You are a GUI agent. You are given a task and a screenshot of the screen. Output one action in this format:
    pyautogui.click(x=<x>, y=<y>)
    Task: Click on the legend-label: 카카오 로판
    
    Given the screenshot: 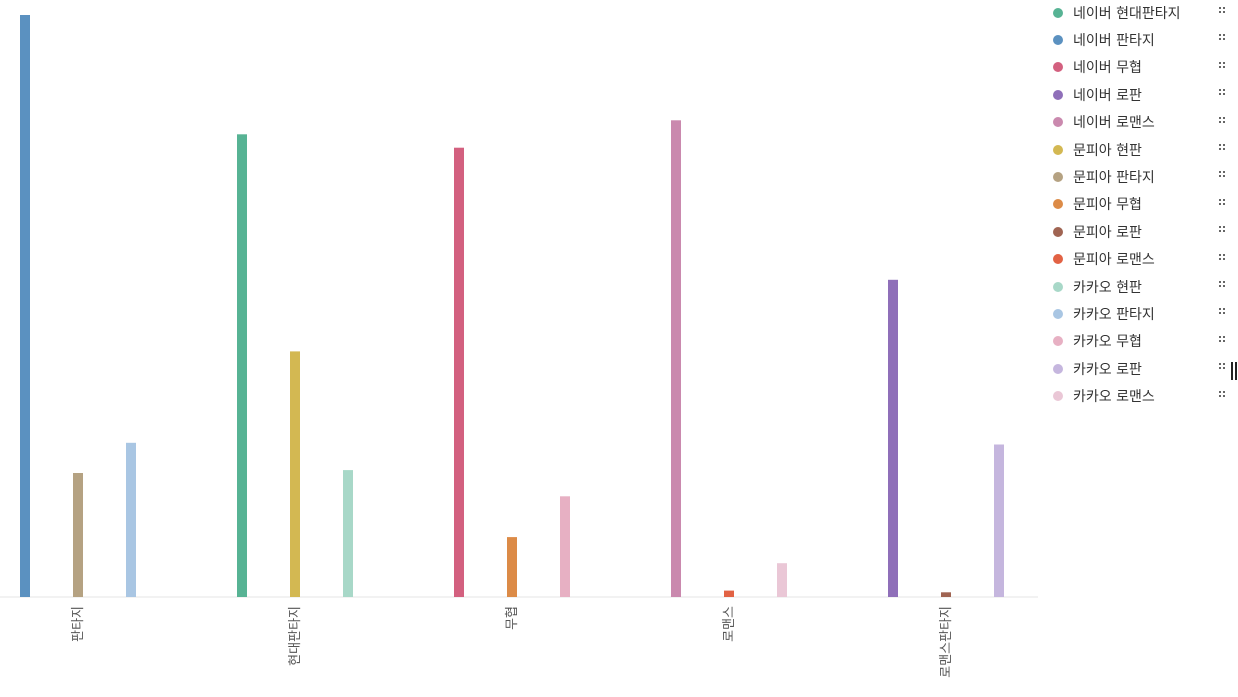 What is the action you would take?
    pyautogui.click(x=1107, y=369)
    